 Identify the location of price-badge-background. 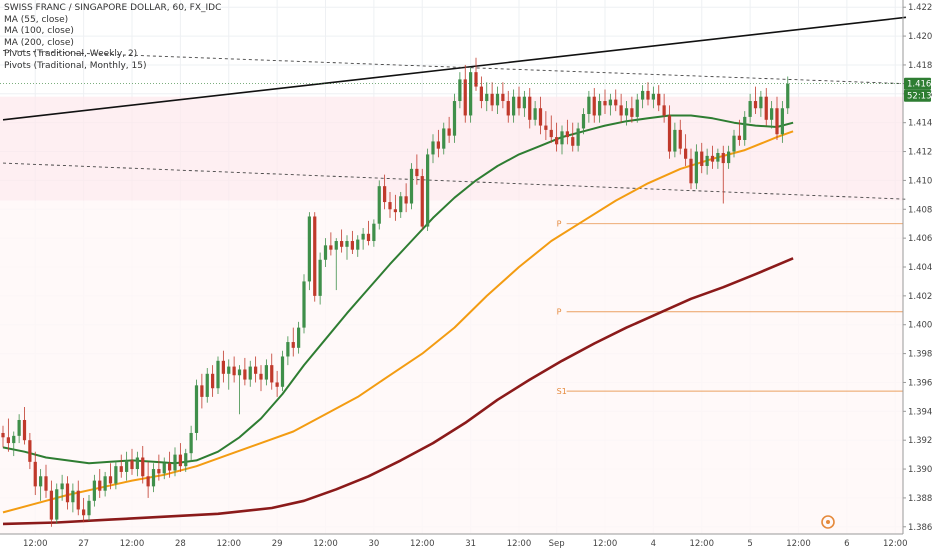
(917, 83).